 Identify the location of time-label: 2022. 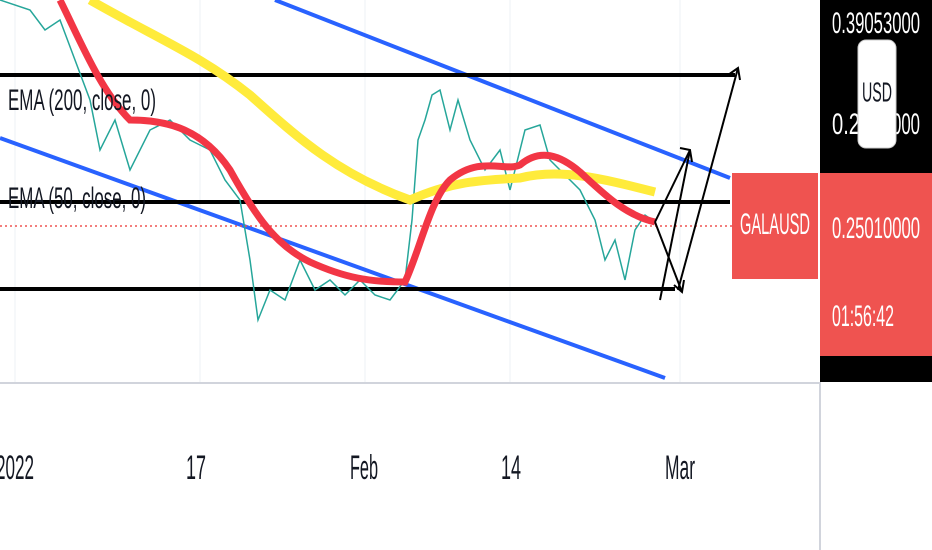
(17, 468).